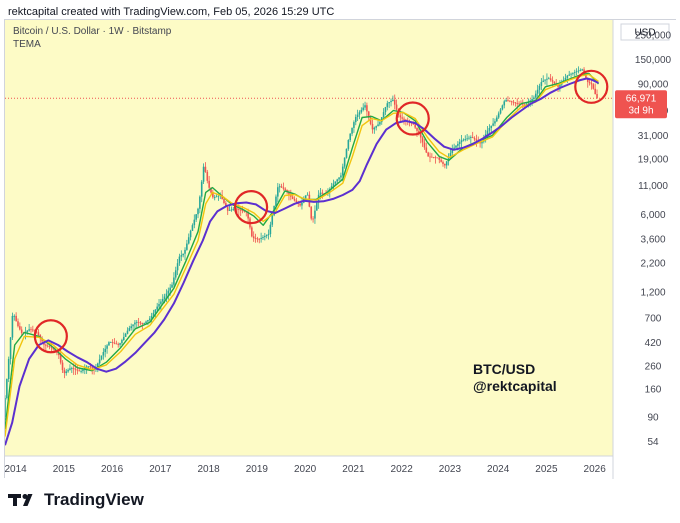  What do you see at coordinates (653, 85) in the screenshot?
I see `y-tick-label: 90,000` at bounding box center [653, 85].